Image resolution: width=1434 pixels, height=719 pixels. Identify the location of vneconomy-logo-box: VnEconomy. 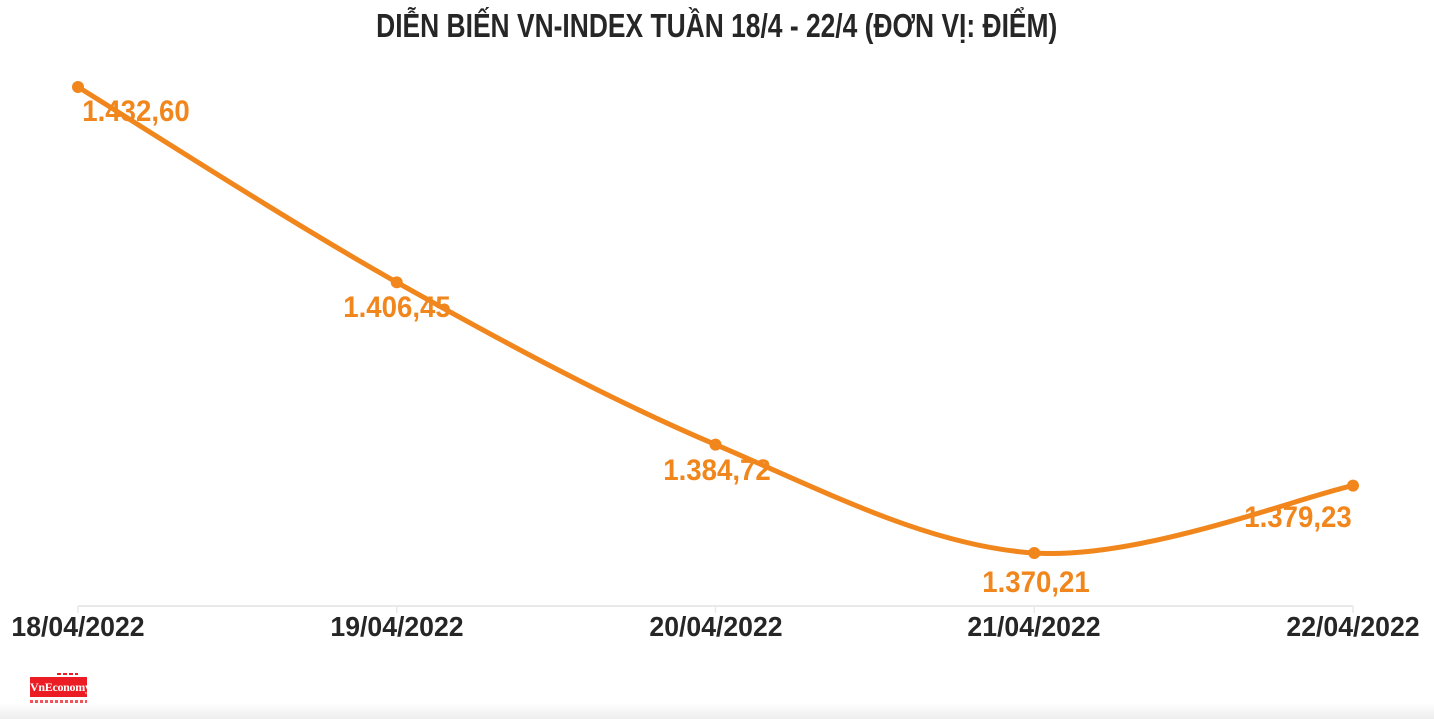
(60, 687).